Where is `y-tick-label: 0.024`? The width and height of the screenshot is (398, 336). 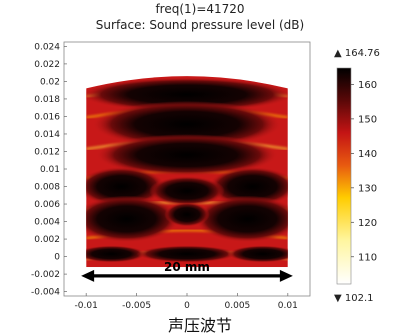
y-tick-label: 0.024 is located at coordinates (47, 47).